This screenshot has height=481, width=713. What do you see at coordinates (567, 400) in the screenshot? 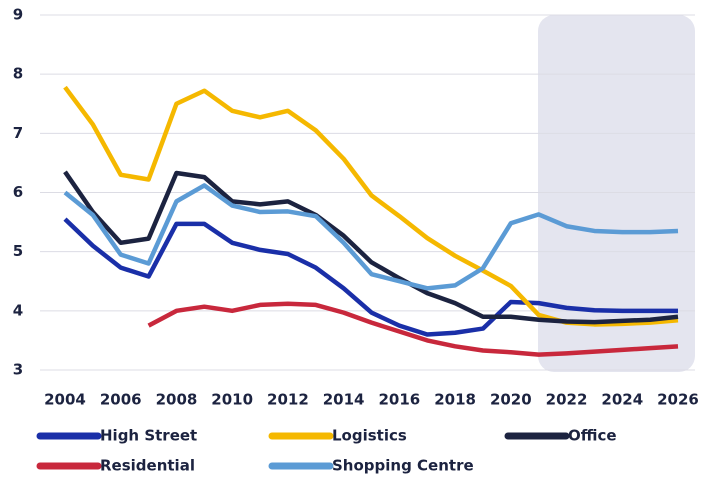
I see `x-tick-label: 2022` at bounding box center [567, 400].